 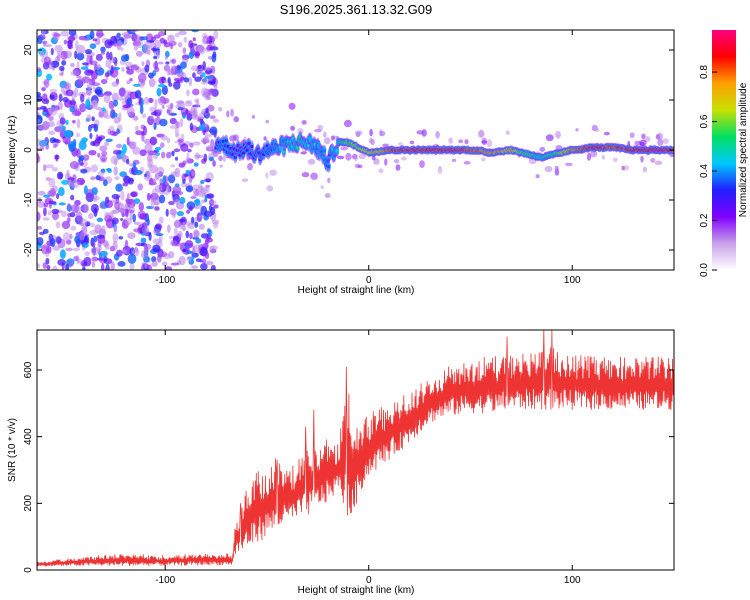 What do you see at coordinates (28, 199) in the screenshot?
I see `y-tick-label: -10` at bounding box center [28, 199].